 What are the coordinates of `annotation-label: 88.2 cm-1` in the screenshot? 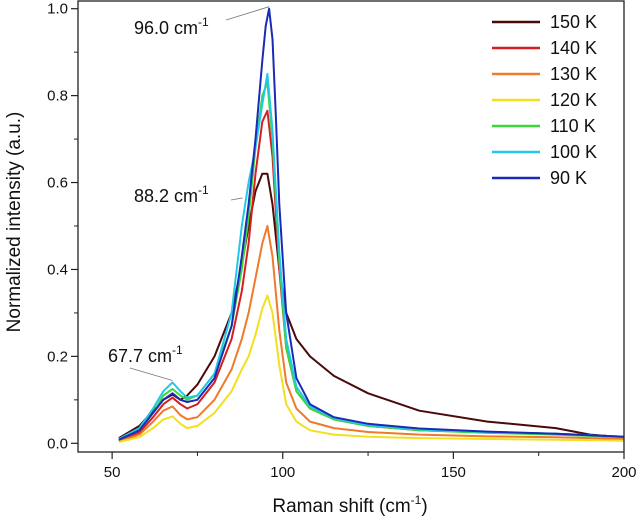 It's located at (171, 194).